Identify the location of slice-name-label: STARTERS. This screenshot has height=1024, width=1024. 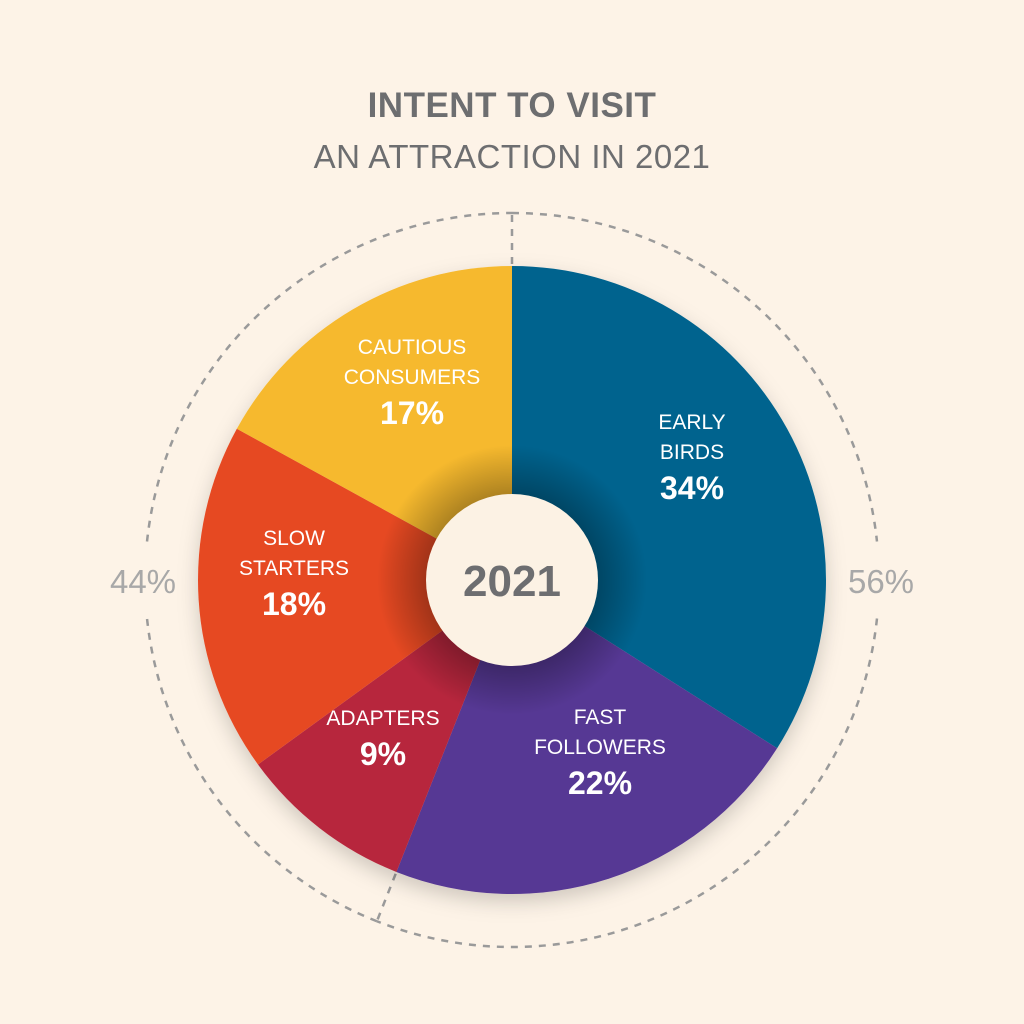
(294, 568).